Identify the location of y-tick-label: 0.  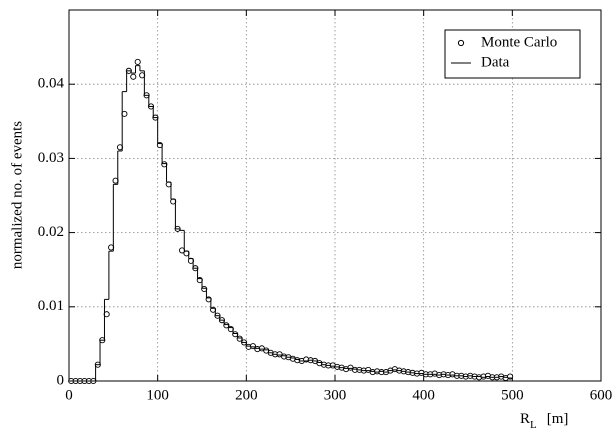
(61, 380).